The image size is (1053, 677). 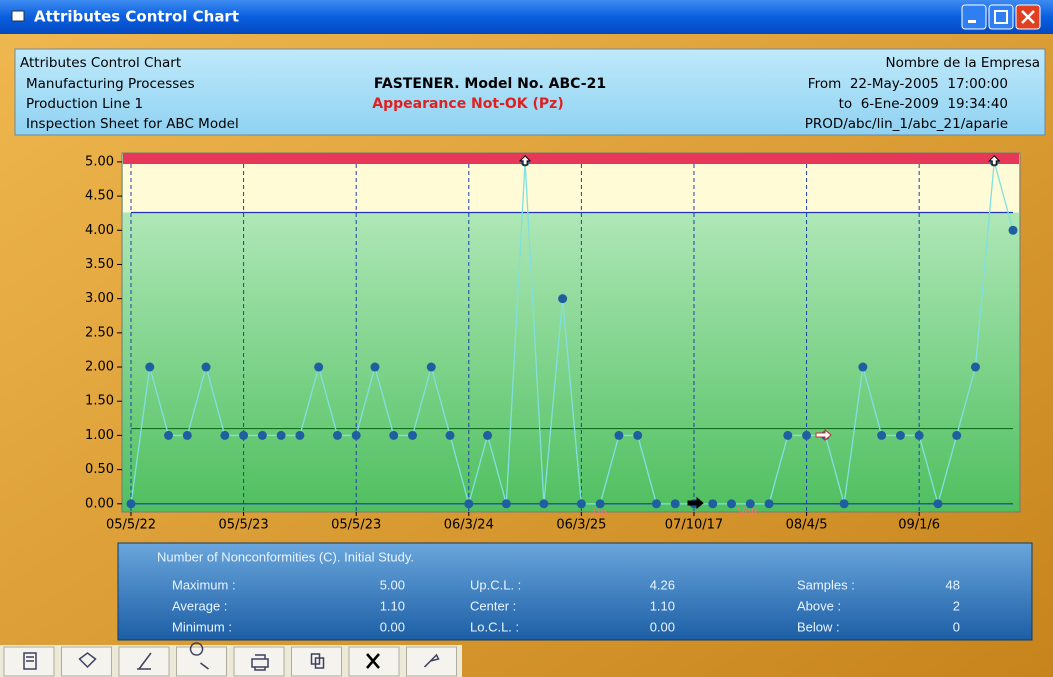 What do you see at coordinates (131, 525) in the screenshot?
I see `x-tick-label: 05/5/22` at bounding box center [131, 525].